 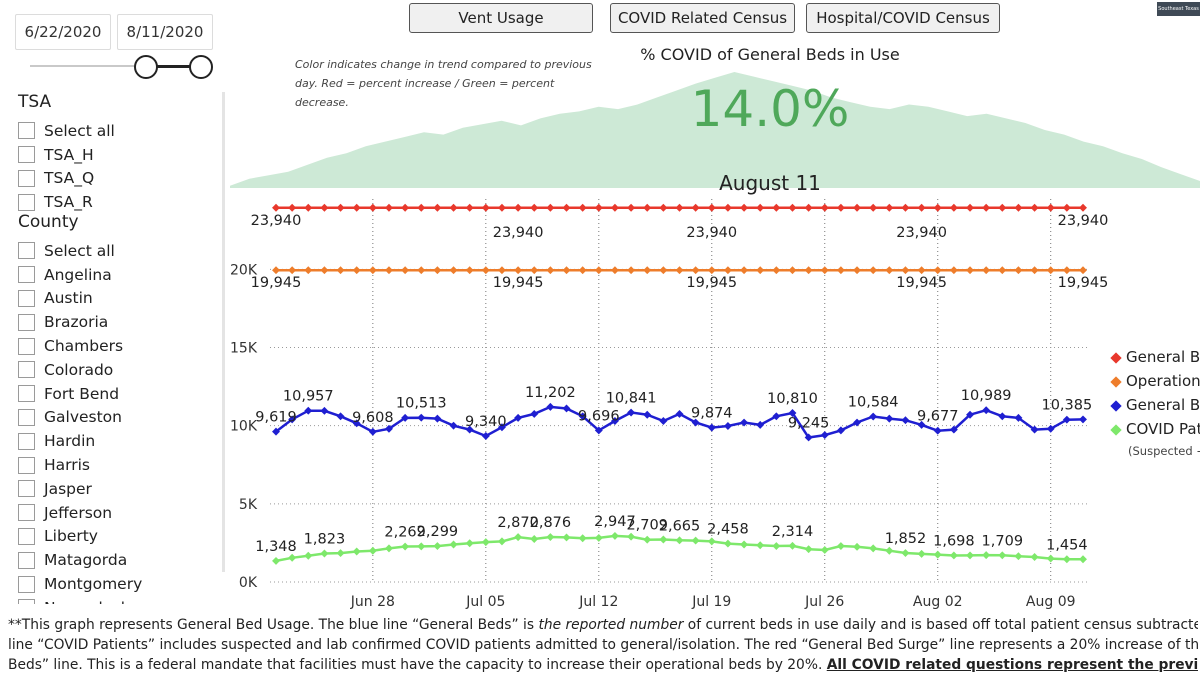 What do you see at coordinates (83, 418) in the screenshot?
I see `county-option-galveston: Galveston` at bounding box center [83, 418].